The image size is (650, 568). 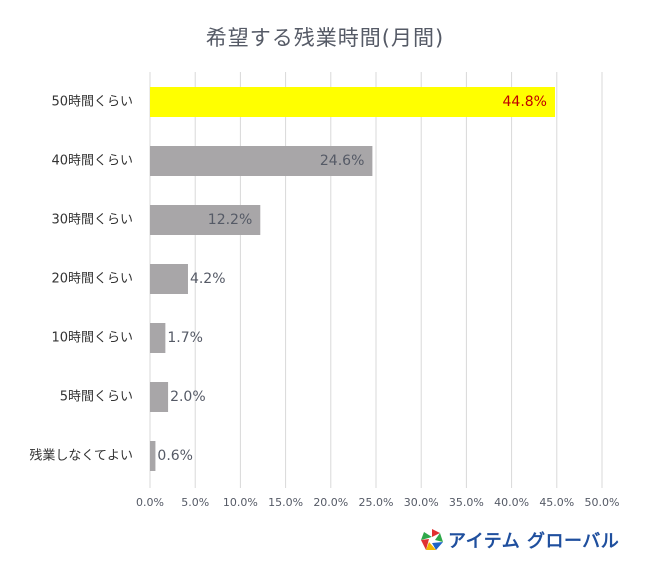 I want to click on x-tick-label: 10.0%, so click(x=240, y=502).